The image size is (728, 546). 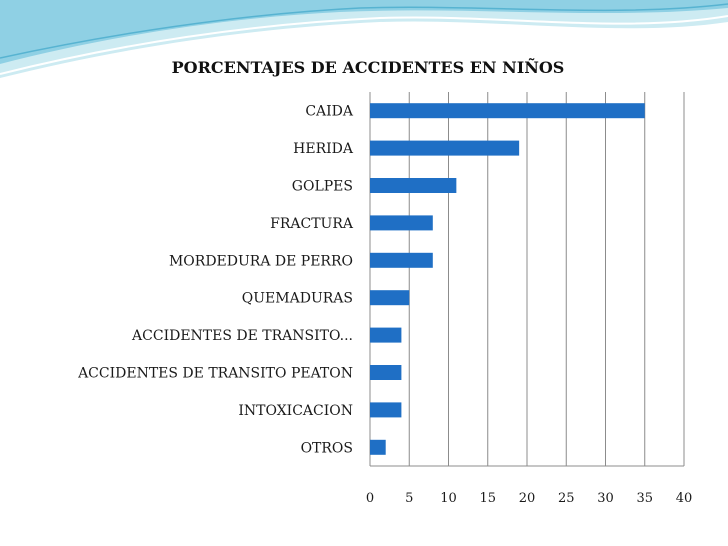 I want to click on x-tick-label: 15, so click(x=487, y=498).